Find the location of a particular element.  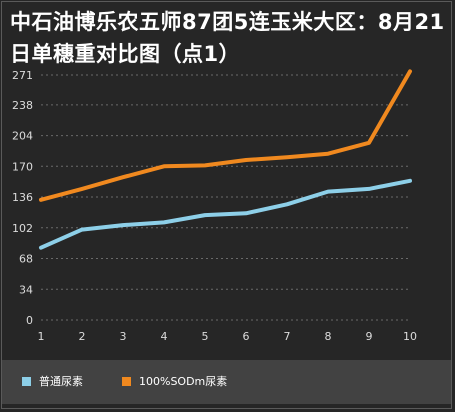

x-tick-label: 1 is located at coordinates (41, 336).